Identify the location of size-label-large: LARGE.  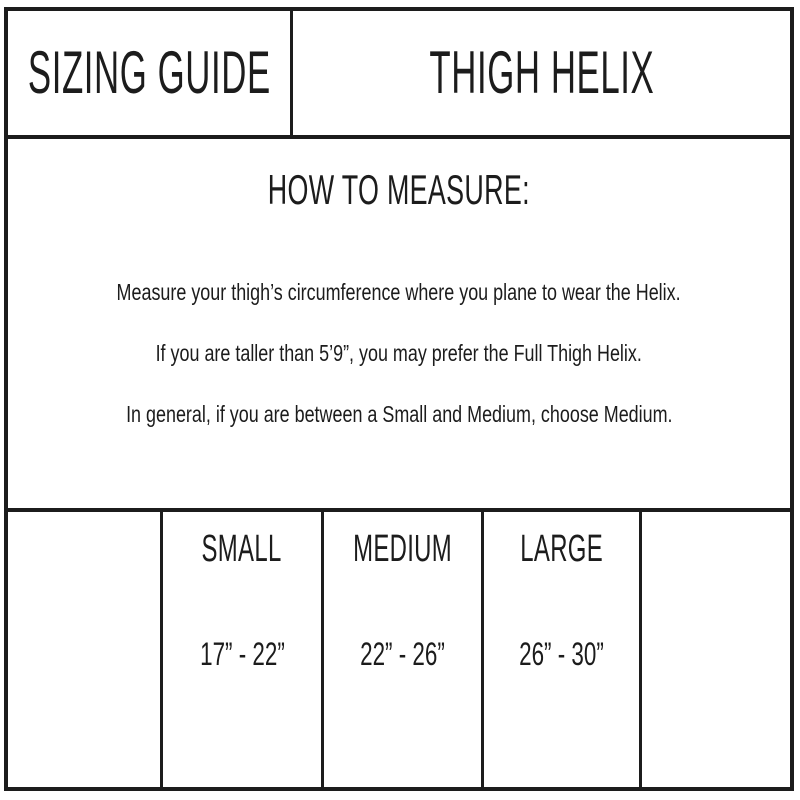
(561, 549).